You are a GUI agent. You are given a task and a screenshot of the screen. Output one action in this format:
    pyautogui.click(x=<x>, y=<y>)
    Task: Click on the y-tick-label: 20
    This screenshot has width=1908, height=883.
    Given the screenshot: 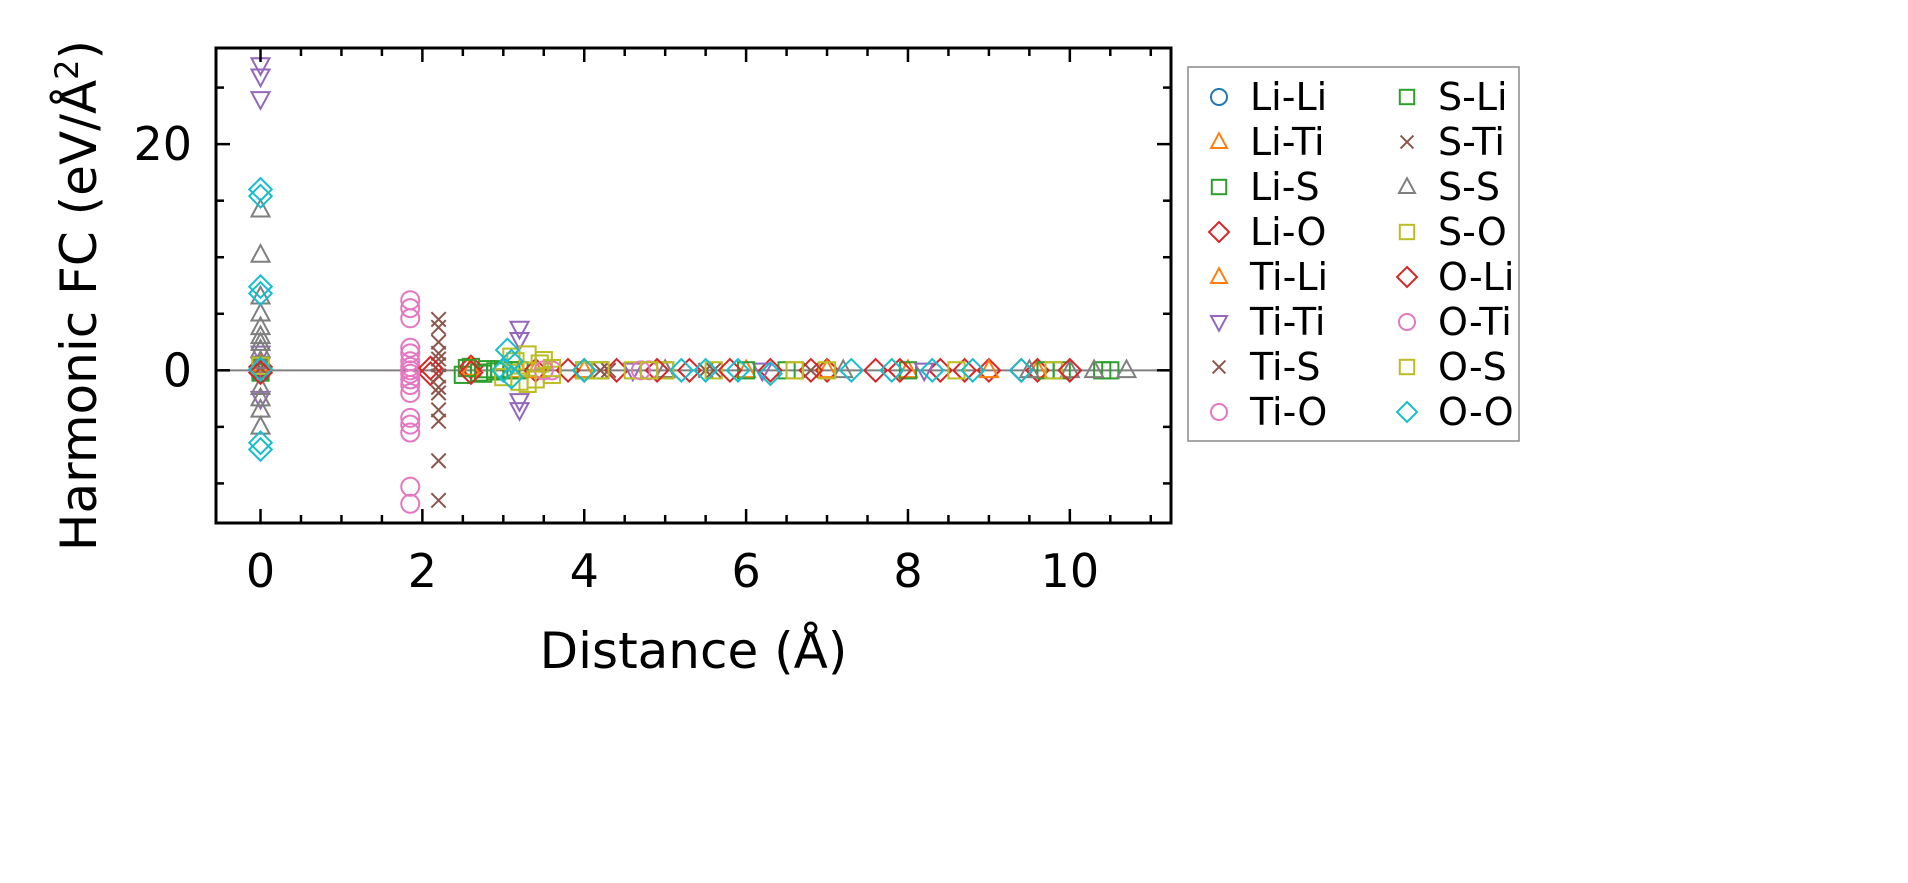 What is the action you would take?
    pyautogui.click(x=162, y=144)
    